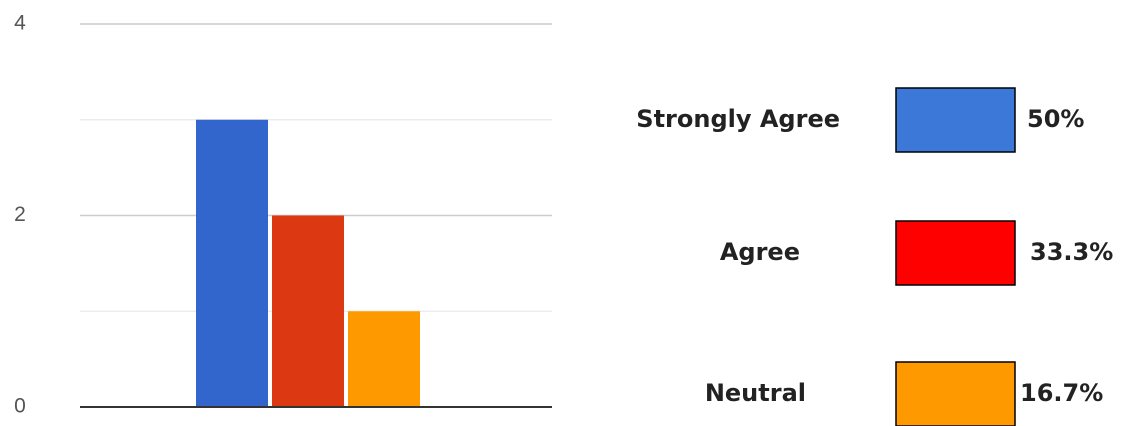 The width and height of the screenshot is (1133, 426). Describe the element at coordinates (1071, 252) in the screenshot. I see `share-label: 33.3%` at that location.